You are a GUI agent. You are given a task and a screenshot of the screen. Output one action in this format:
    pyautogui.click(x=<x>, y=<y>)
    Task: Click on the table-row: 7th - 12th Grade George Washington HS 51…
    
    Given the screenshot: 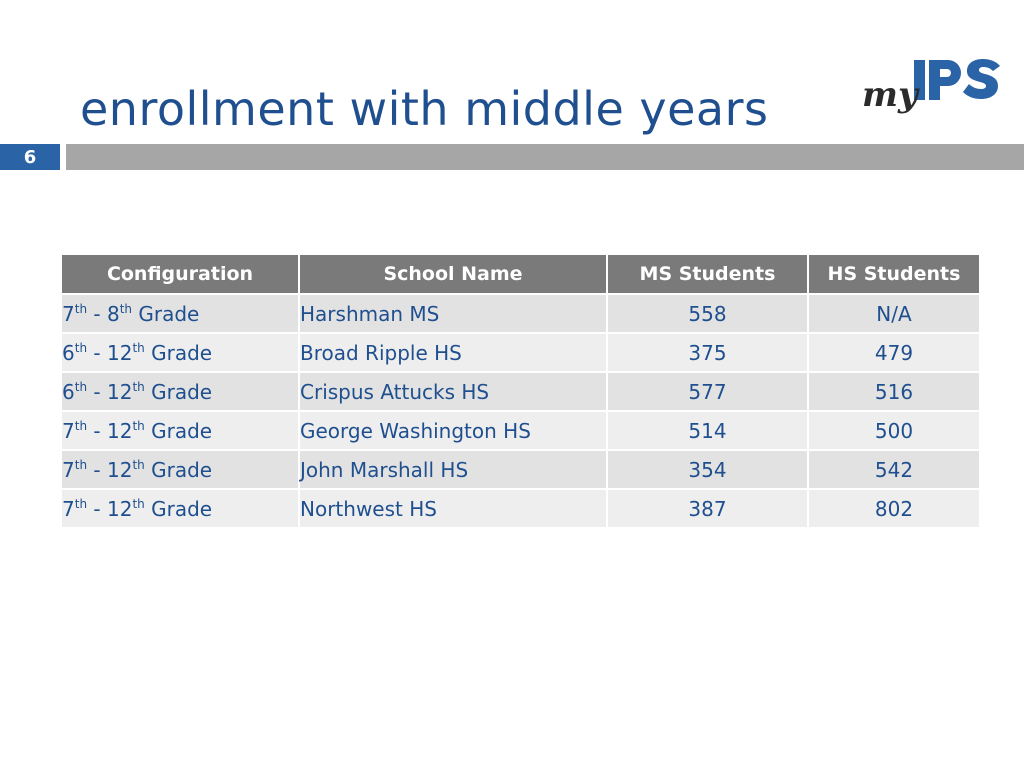 What is the action you would take?
    pyautogui.click(x=520, y=430)
    